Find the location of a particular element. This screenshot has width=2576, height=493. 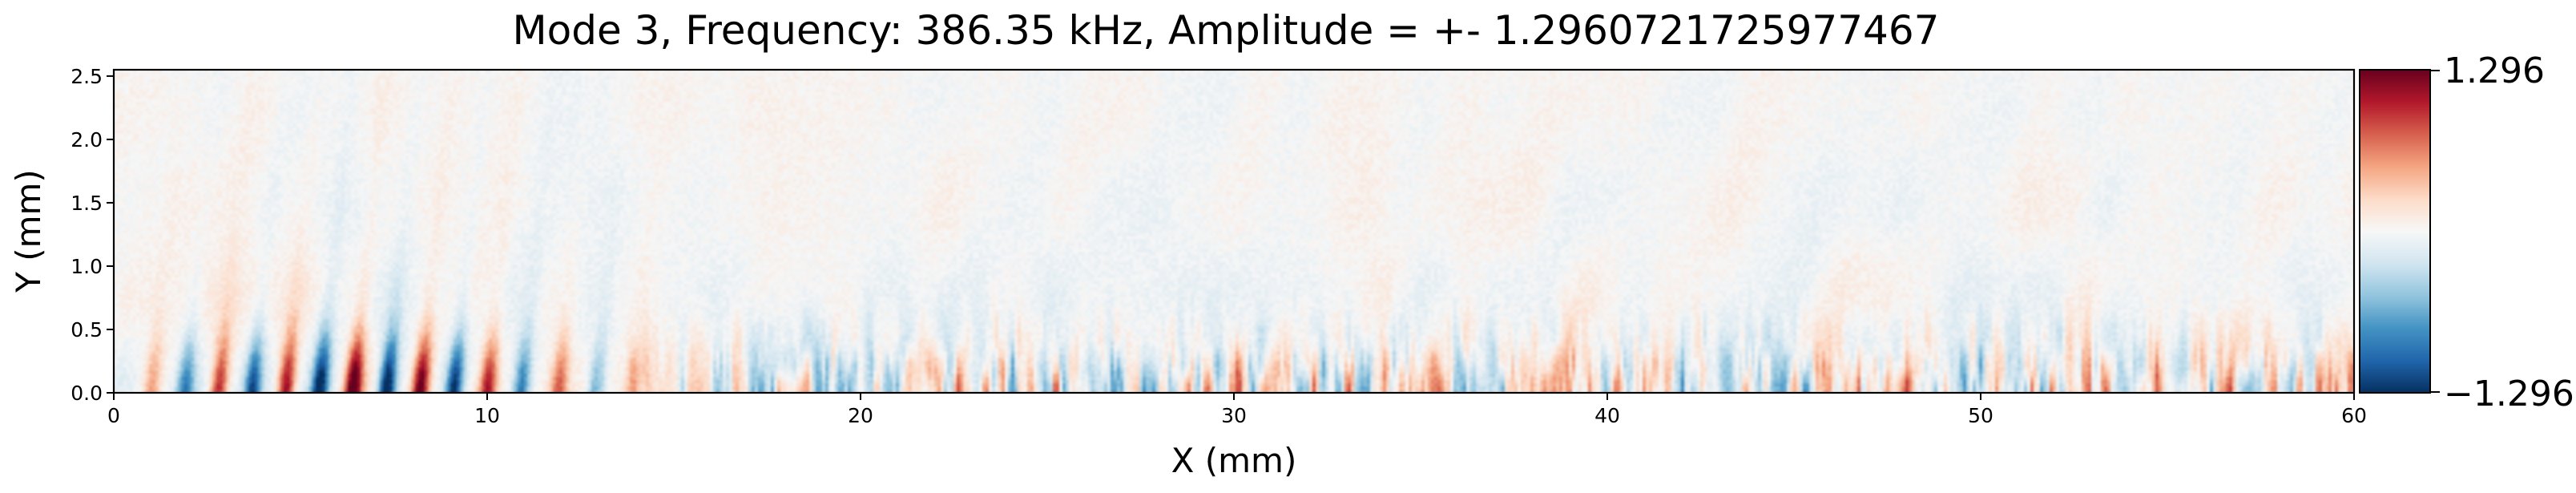

x-axis: 0 10 20 30 40 50 60 is located at coordinates (1237, 410).